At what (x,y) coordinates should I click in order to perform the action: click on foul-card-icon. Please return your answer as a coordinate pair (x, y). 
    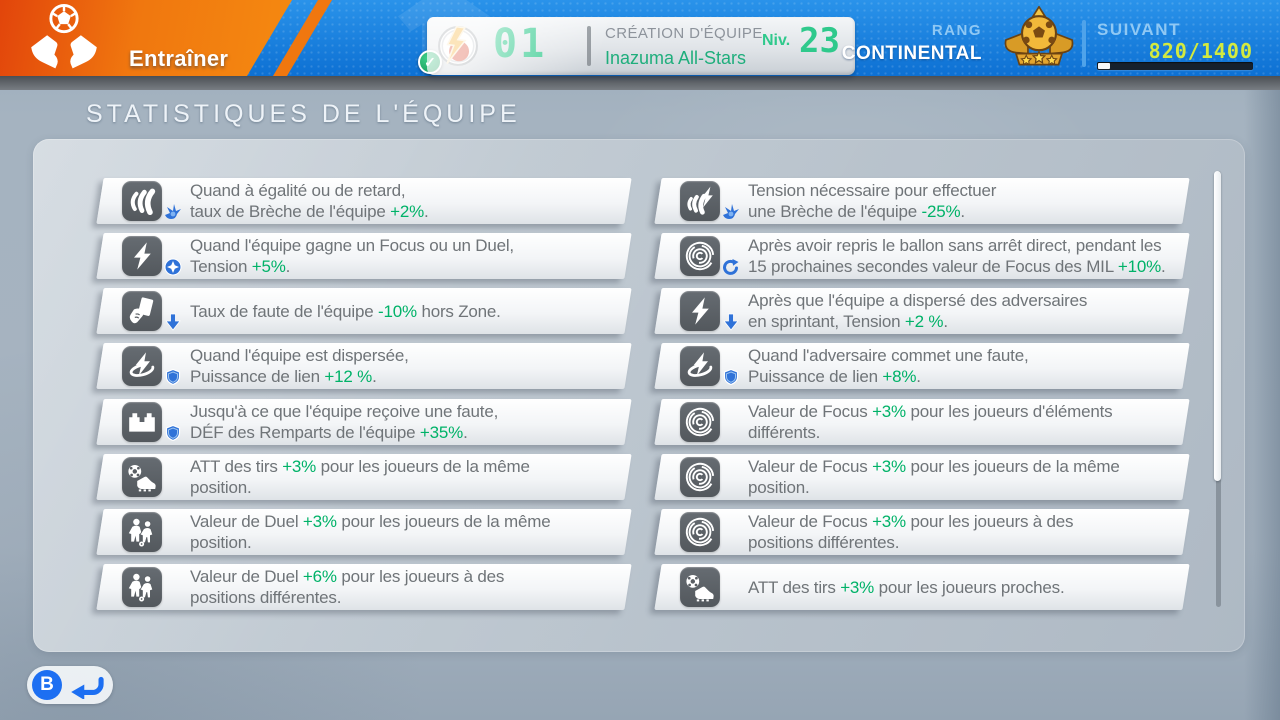
    Looking at the image, I should click on (142, 311).